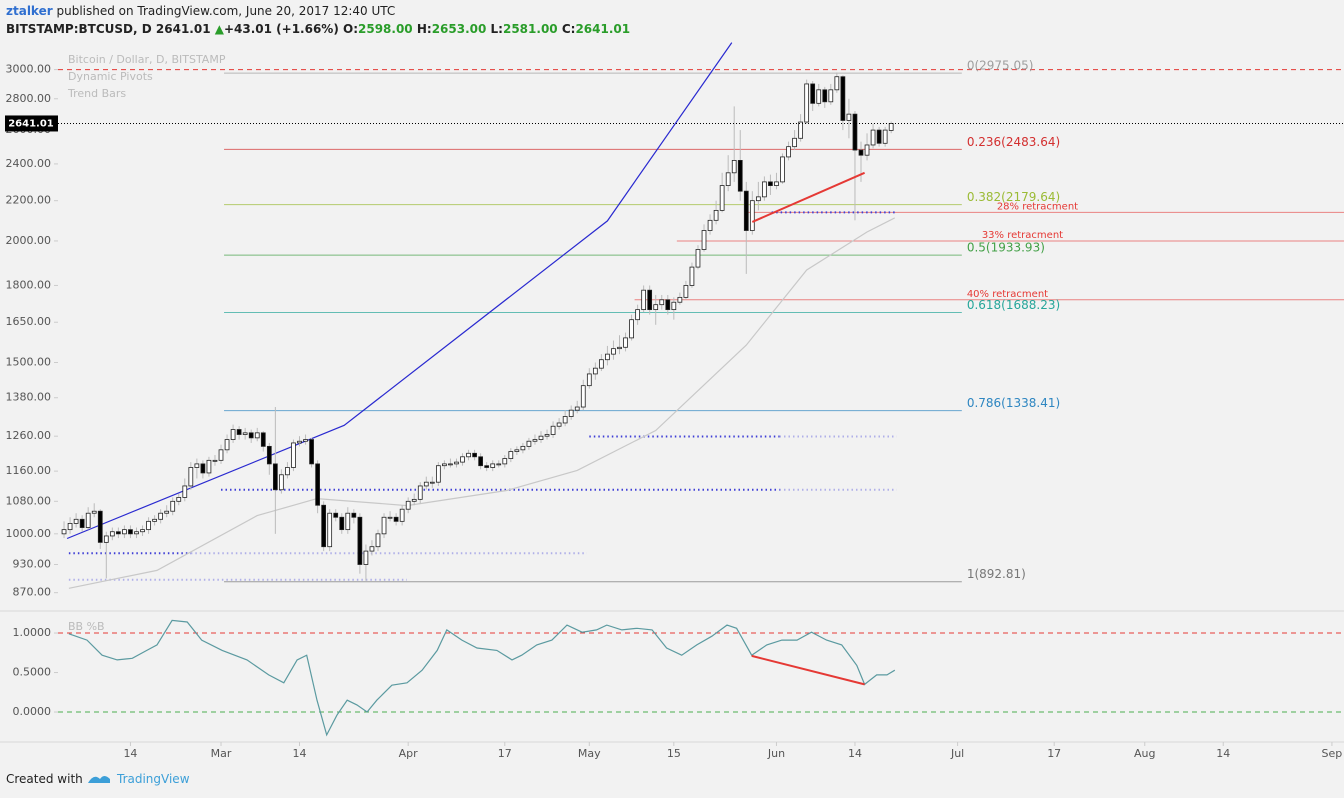 This screenshot has width=1344, height=798. I want to click on y-tick-label: 2800.00, so click(29, 98).